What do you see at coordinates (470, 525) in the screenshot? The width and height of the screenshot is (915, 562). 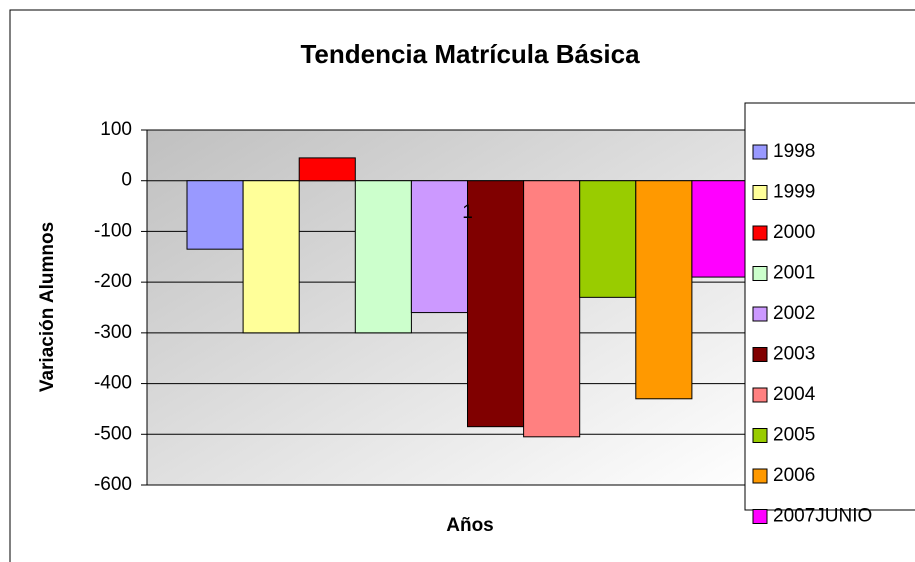 I see `x-axis-label: Años` at bounding box center [470, 525].